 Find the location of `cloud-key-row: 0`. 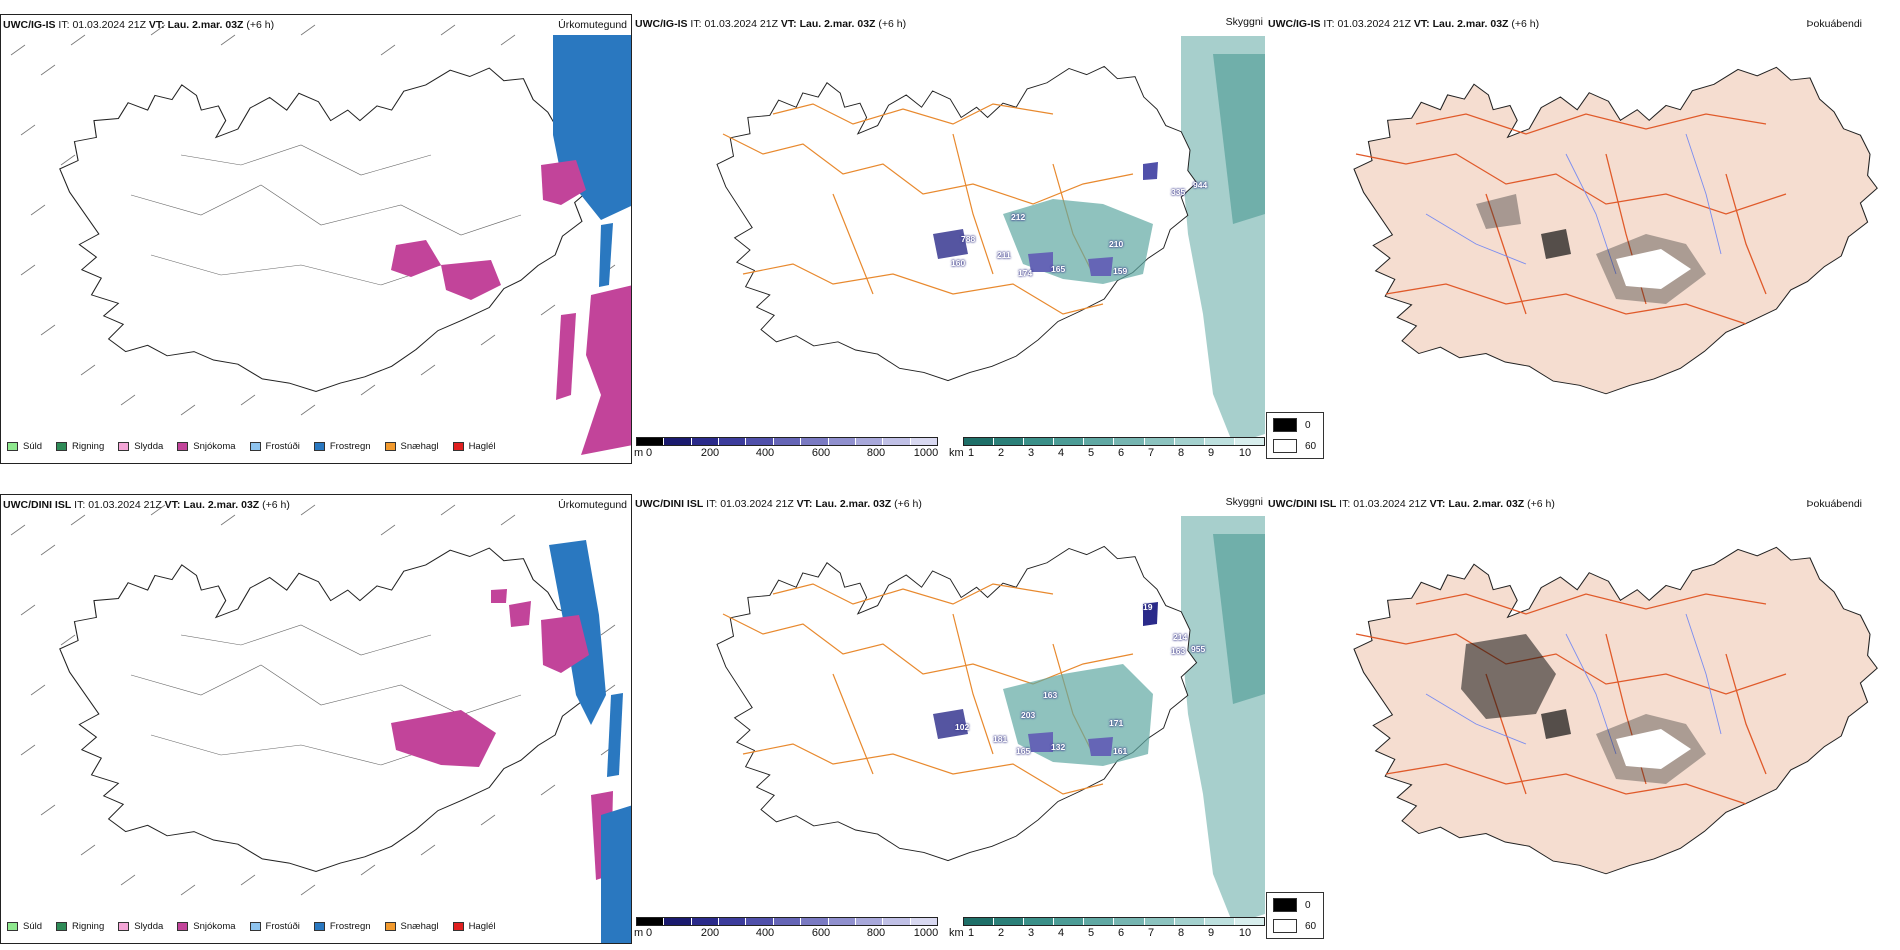

cloud-key-row: 0 is located at coordinates (1292, 425).